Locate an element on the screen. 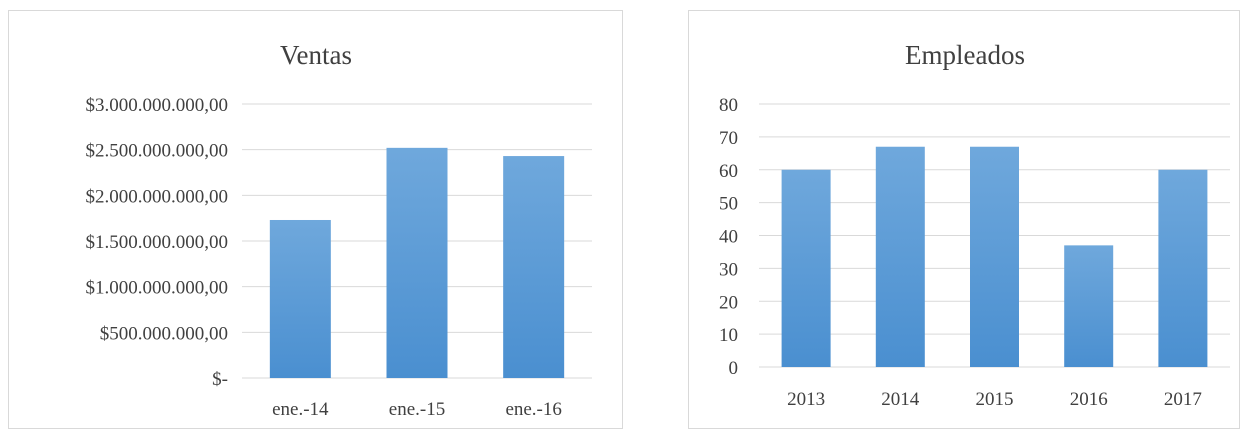 Image resolution: width=1248 pixels, height=430 pixels. empleados-x-tick-label: 2014 is located at coordinates (900, 399).